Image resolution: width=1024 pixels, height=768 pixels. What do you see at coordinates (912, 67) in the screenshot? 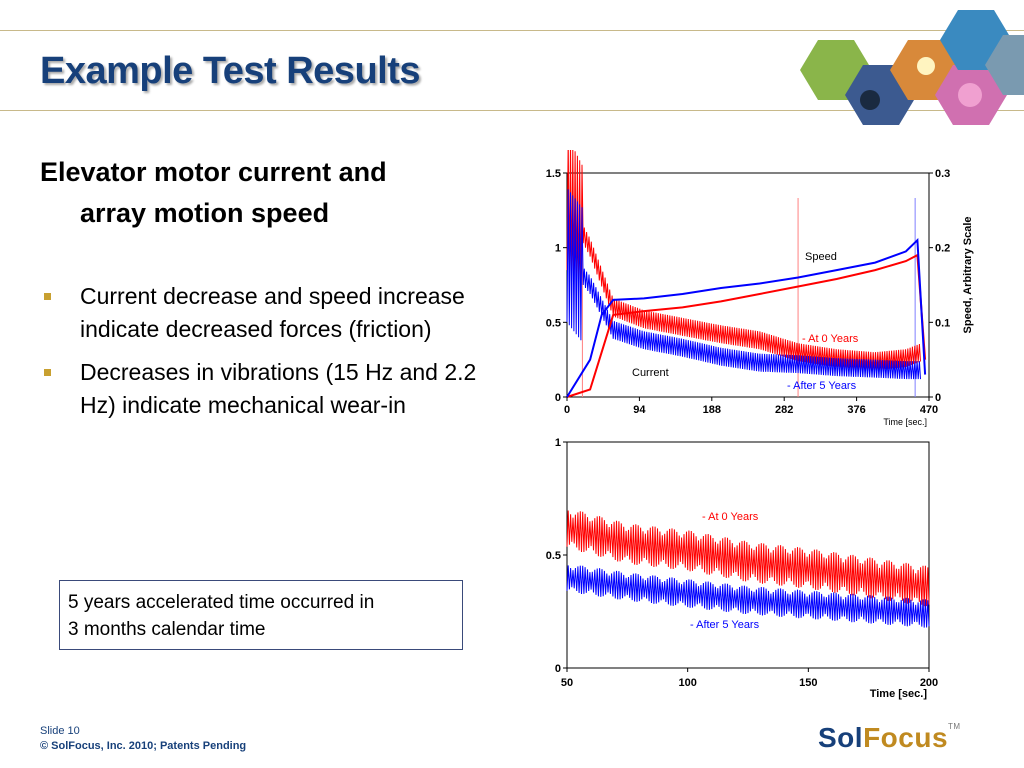
I see `hexagon-photo-banner` at bounding box center [912, 67].